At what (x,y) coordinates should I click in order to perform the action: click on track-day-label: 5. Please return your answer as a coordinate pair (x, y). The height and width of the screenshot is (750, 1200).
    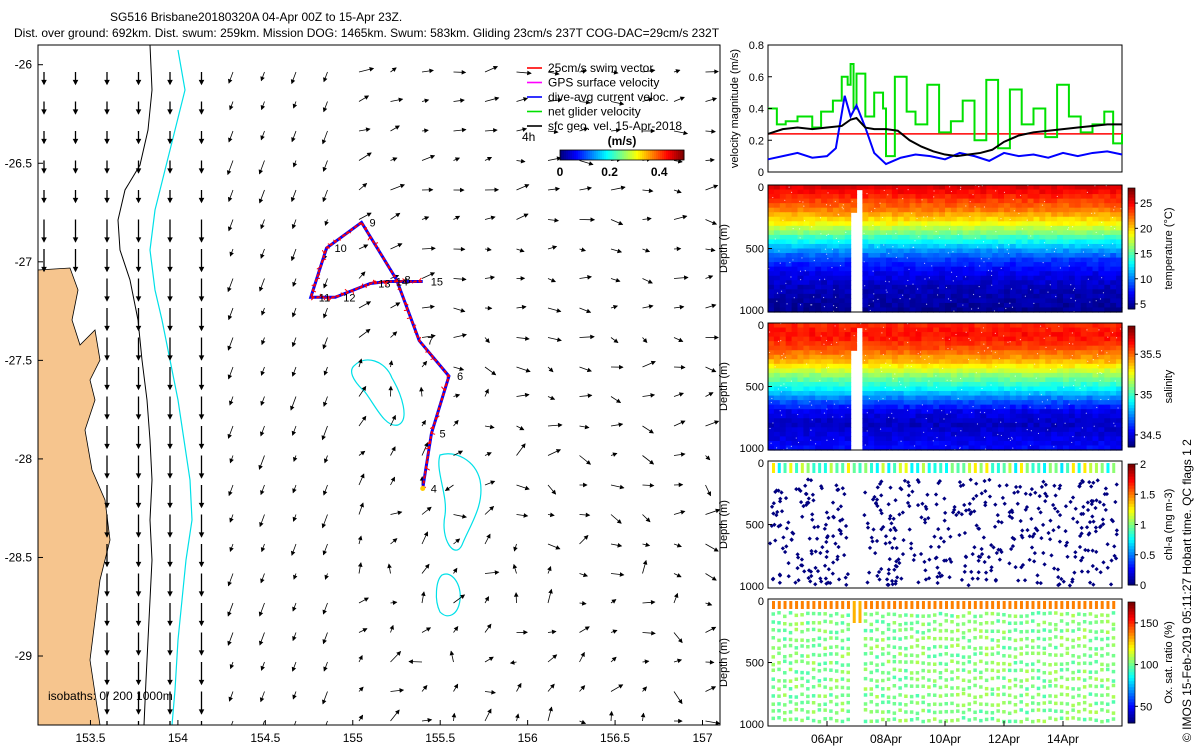
    Looking at the image, I should click on (442, 434).